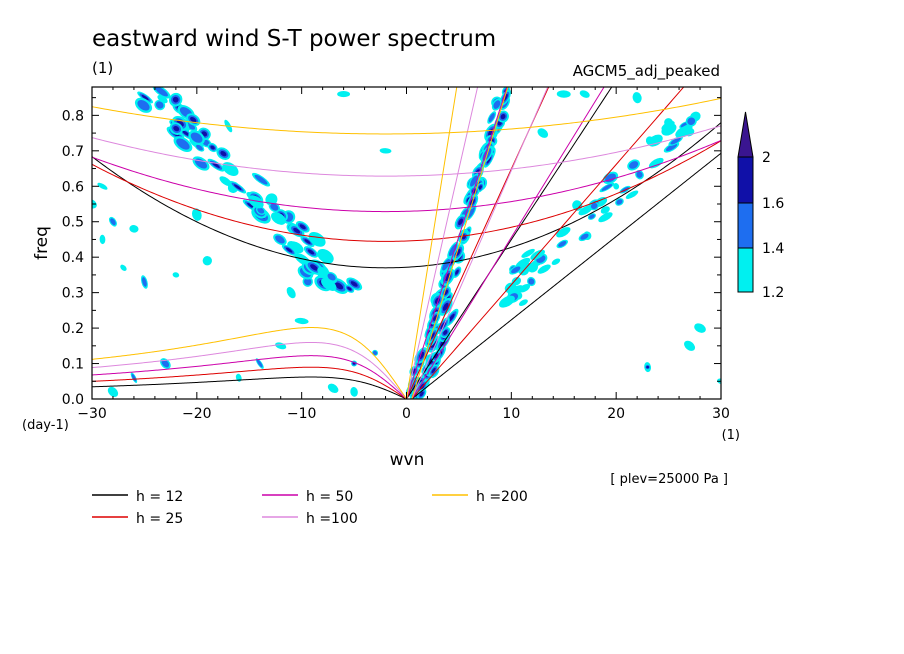 Image resolution: width=904 pixels, height=654 pixels. Describe the element at coordinates (407, 460) in the screenshot. I see `x-axis-label: wvn` at that location.